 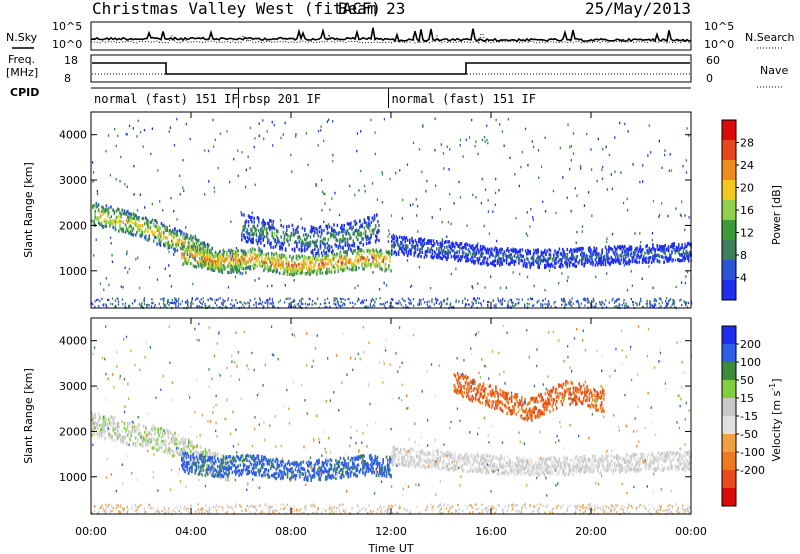 What do you see at coordinates (775, 419) in the screenshot?
I see `velocity-colorbar-label: Velocity [m s-1]` at bounding box center [775, 419].